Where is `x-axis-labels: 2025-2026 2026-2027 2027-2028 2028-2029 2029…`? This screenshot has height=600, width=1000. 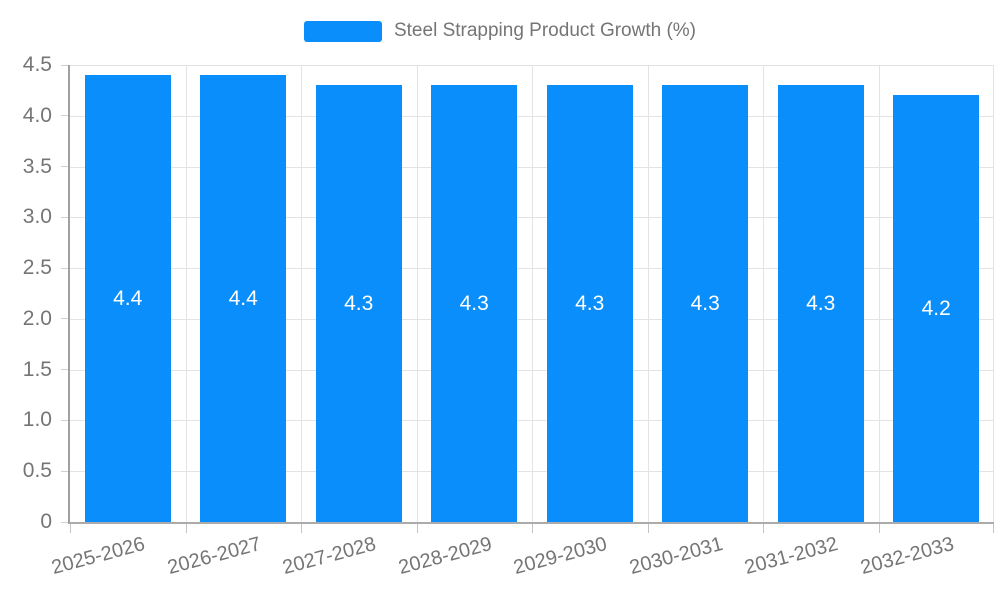 x-axis-labels: 2025-2026 2026-2027 2027-2028 2028-2029 2029… is located at coordinates (521, 566).